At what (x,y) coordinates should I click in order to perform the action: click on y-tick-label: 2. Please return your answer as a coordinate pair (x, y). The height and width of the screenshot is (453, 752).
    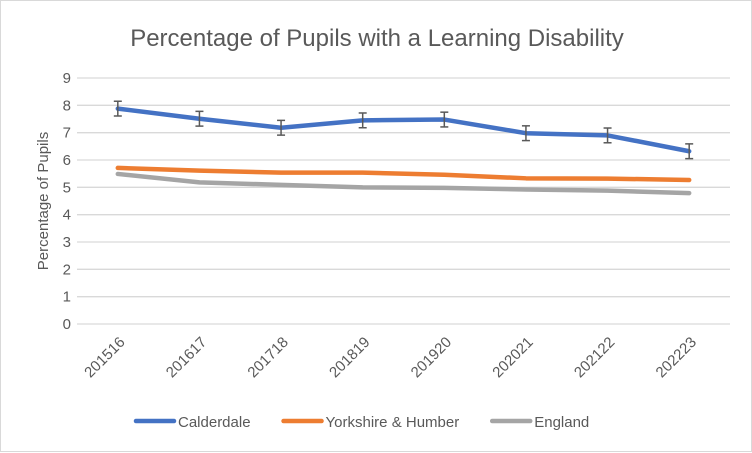
    Looking at the image, I should click on (67, 269).